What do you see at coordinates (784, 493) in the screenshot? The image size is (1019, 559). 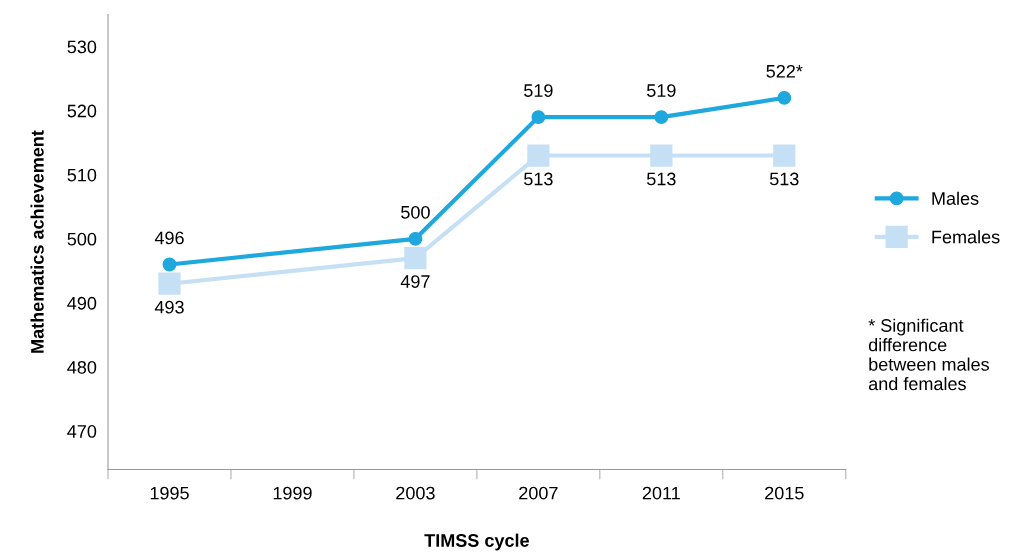 I see `x-tick-label: 2015` at bounding box center [784, 493].